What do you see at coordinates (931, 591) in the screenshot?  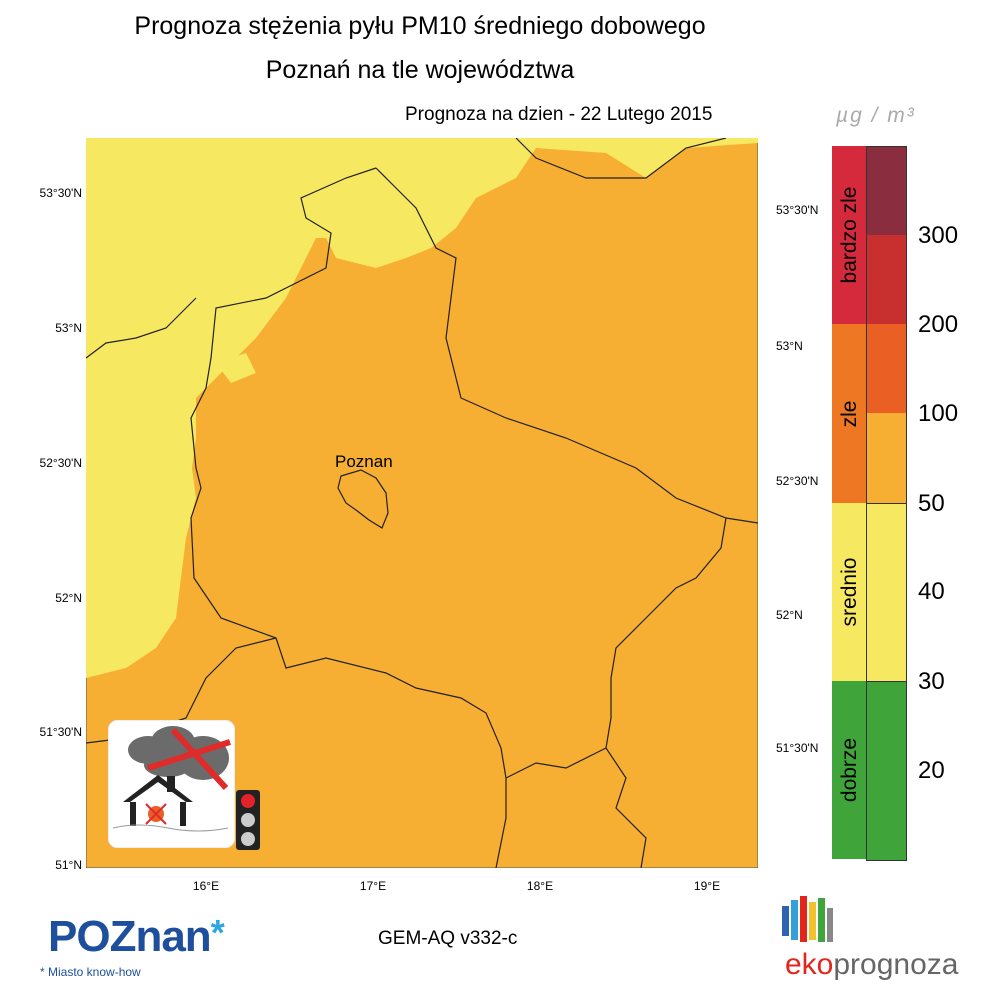 I see `level-label: 40` at bounding box center [931, 591].